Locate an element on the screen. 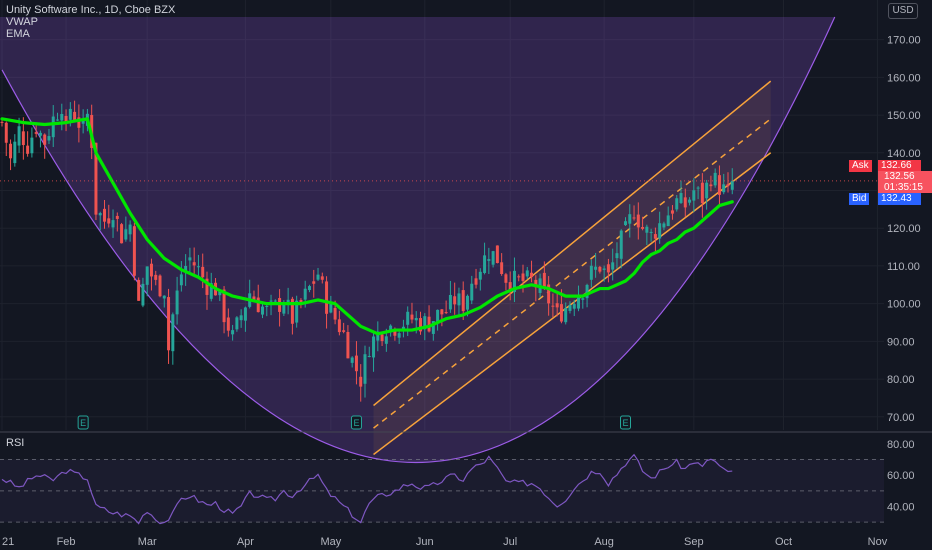 The width and height of the screenshot is (932, 550). price-tick-label: 110.00 is located at coordinates (903, 267).